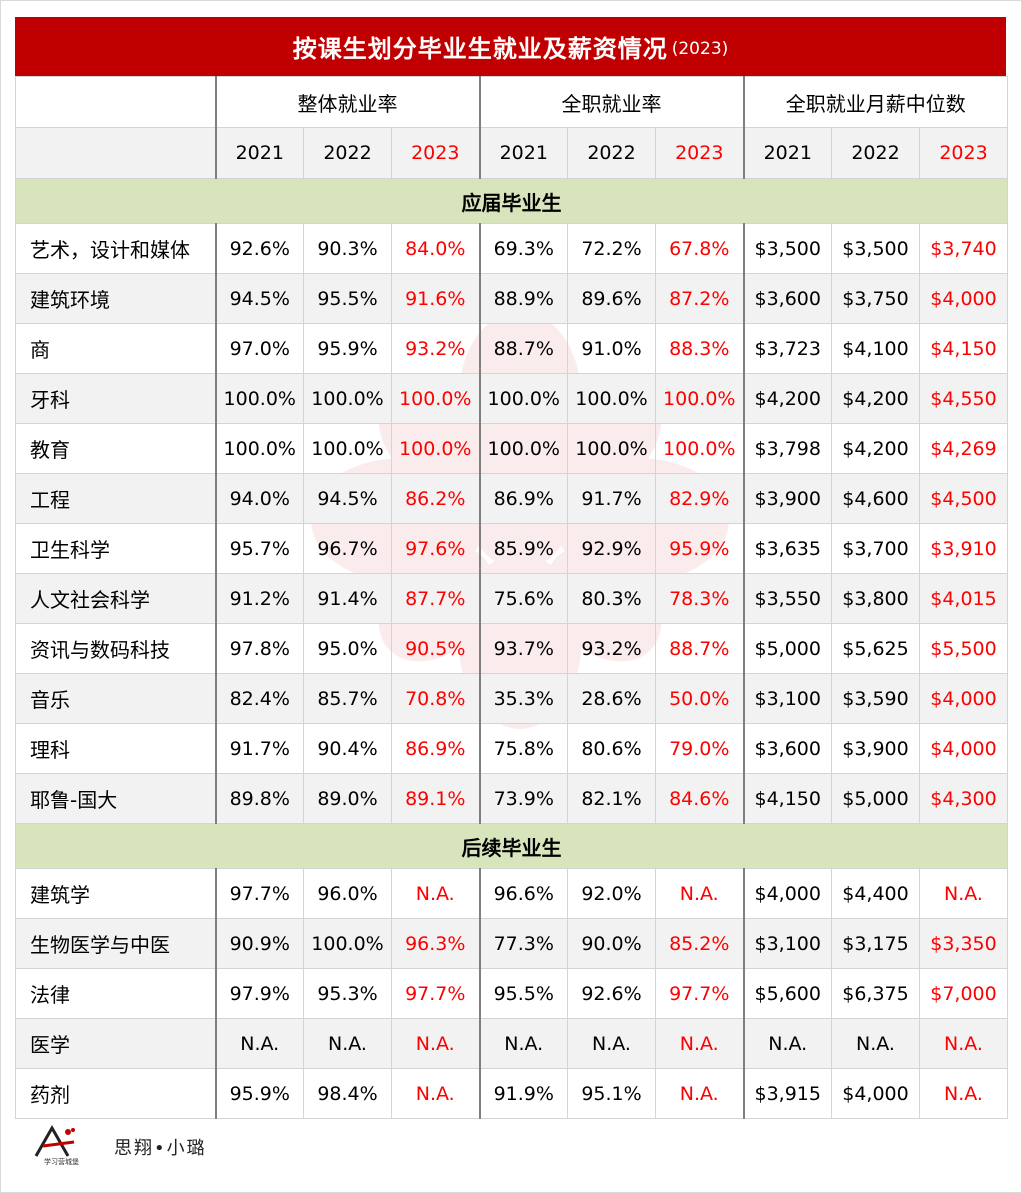 The width and height of the screenshot is (1022, 1193). What do you see at coordinates (259, 648) in the screenshot?
I see `table-cell: 97.8%` at bounding box center [259, 648].